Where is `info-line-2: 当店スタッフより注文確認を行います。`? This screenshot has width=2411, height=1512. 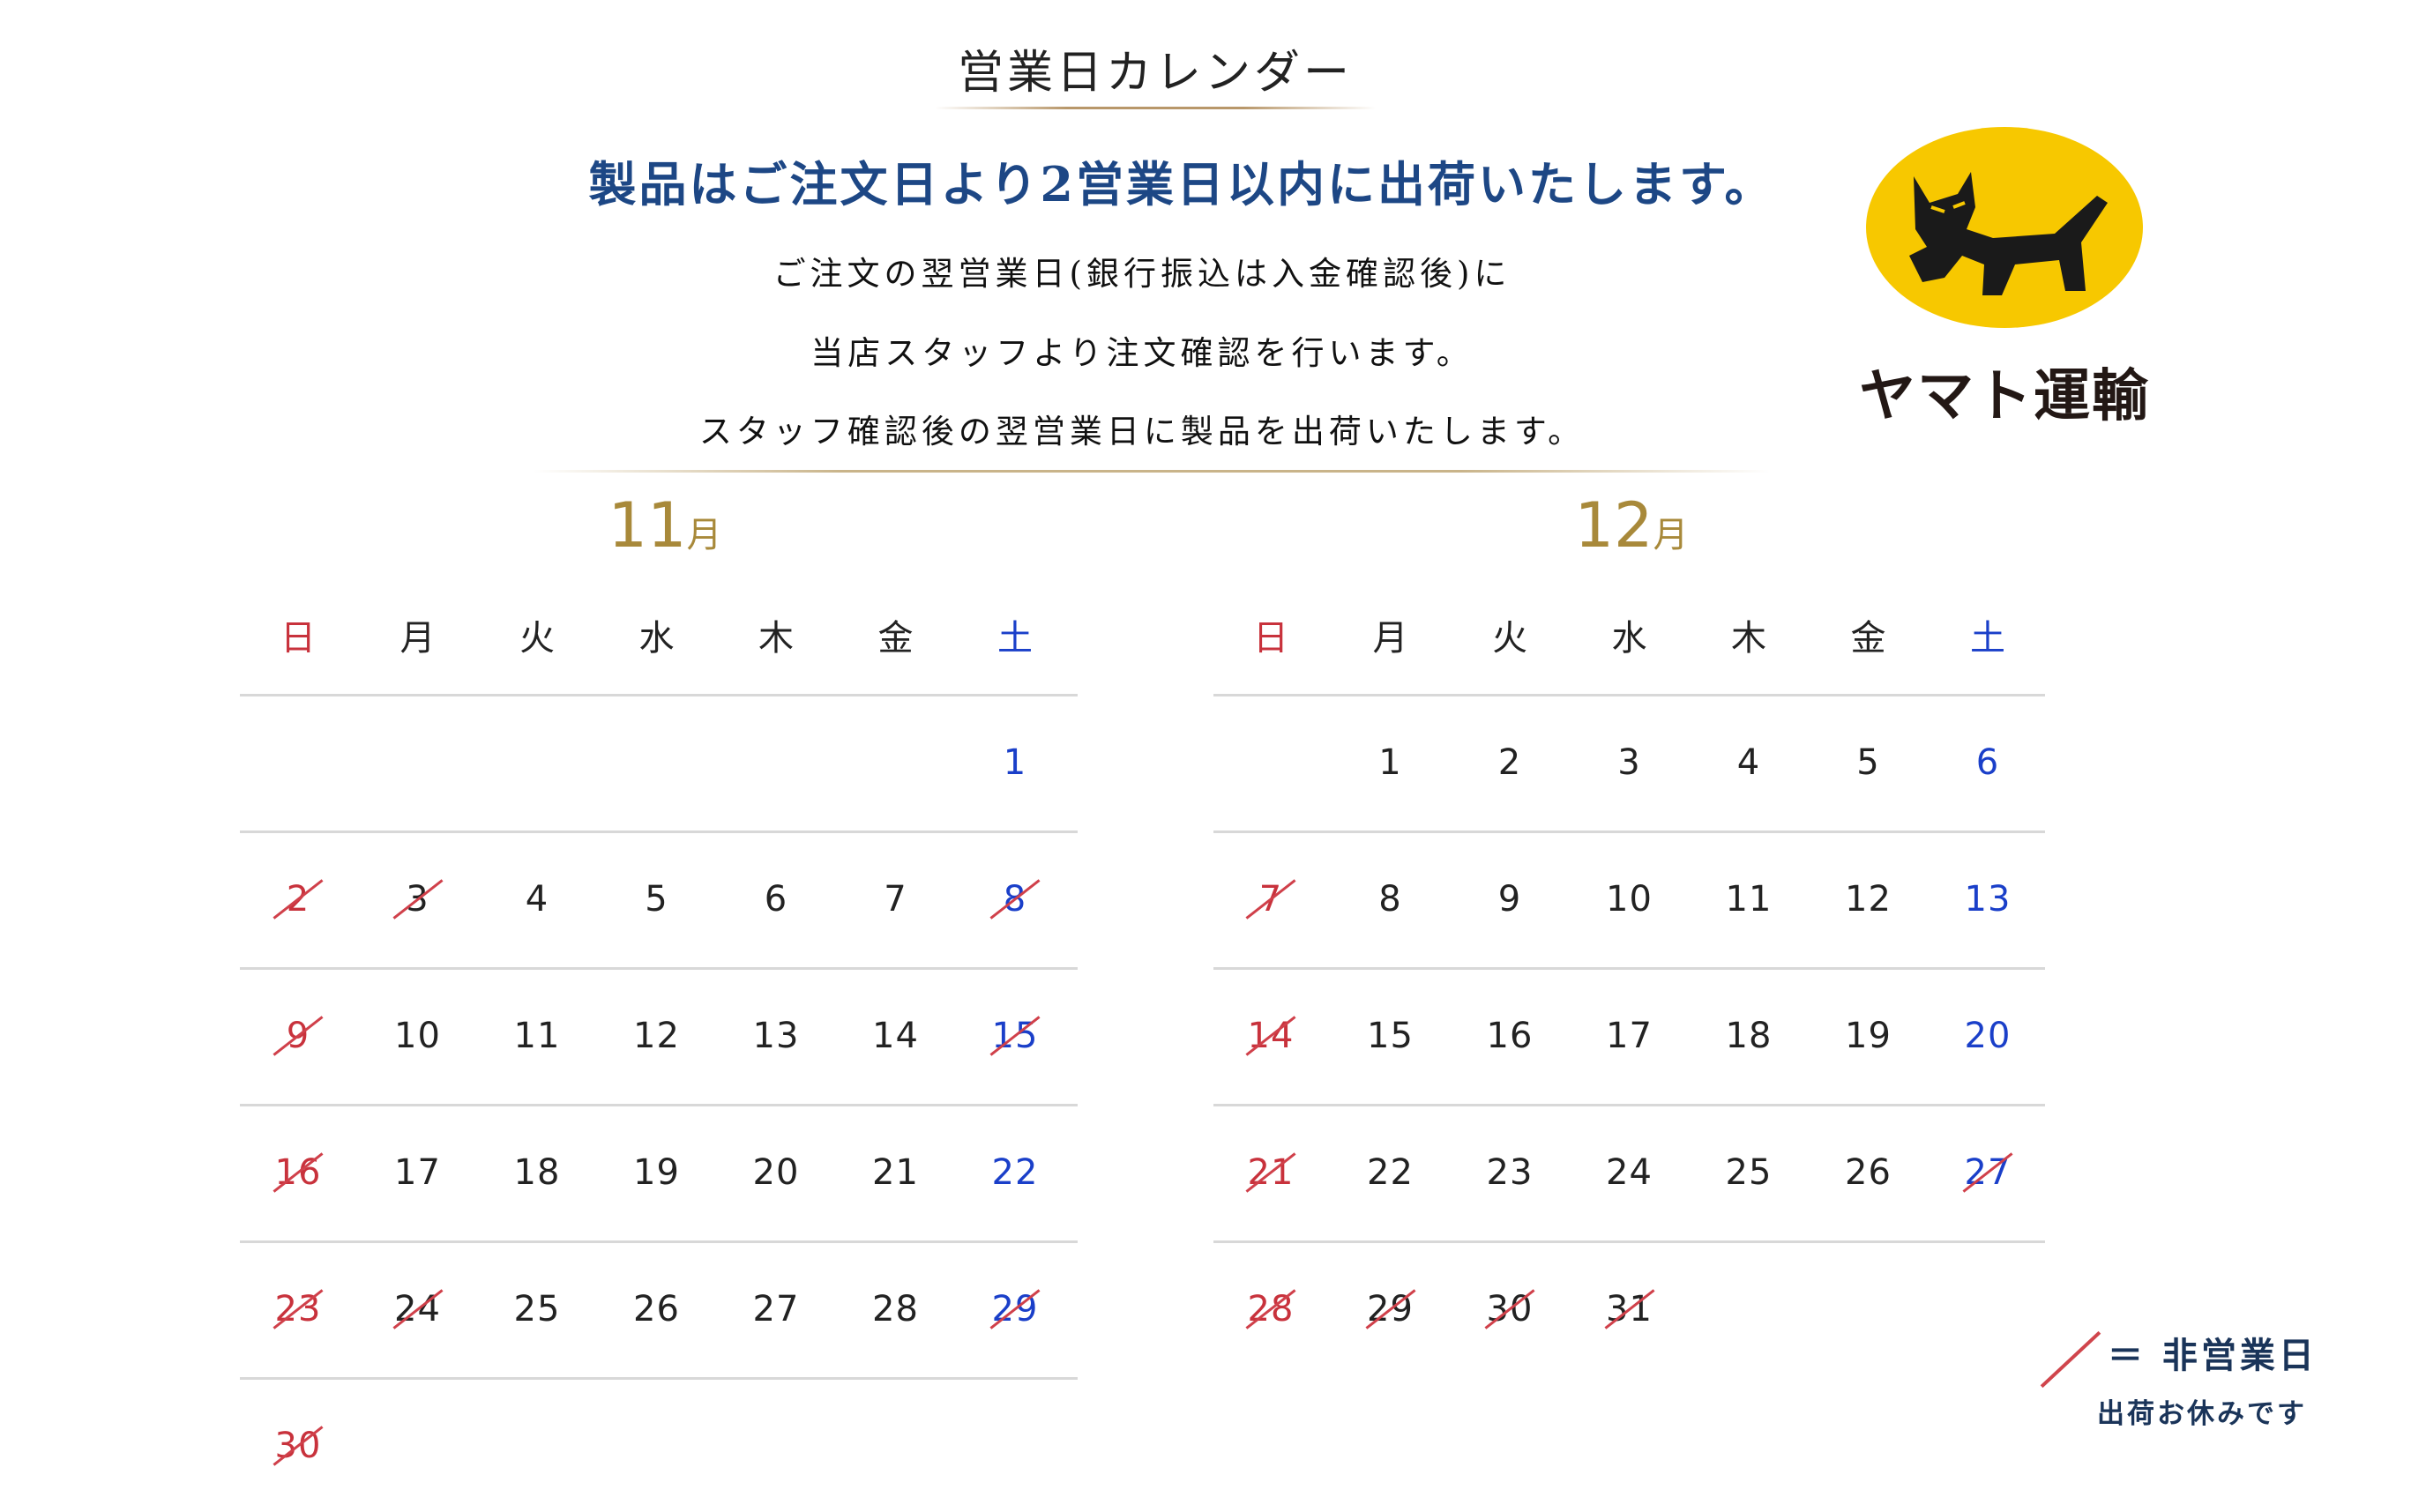
info-line-2: 当店スタッフより注文確認を行います。 is located at coordinates (1142, 353).